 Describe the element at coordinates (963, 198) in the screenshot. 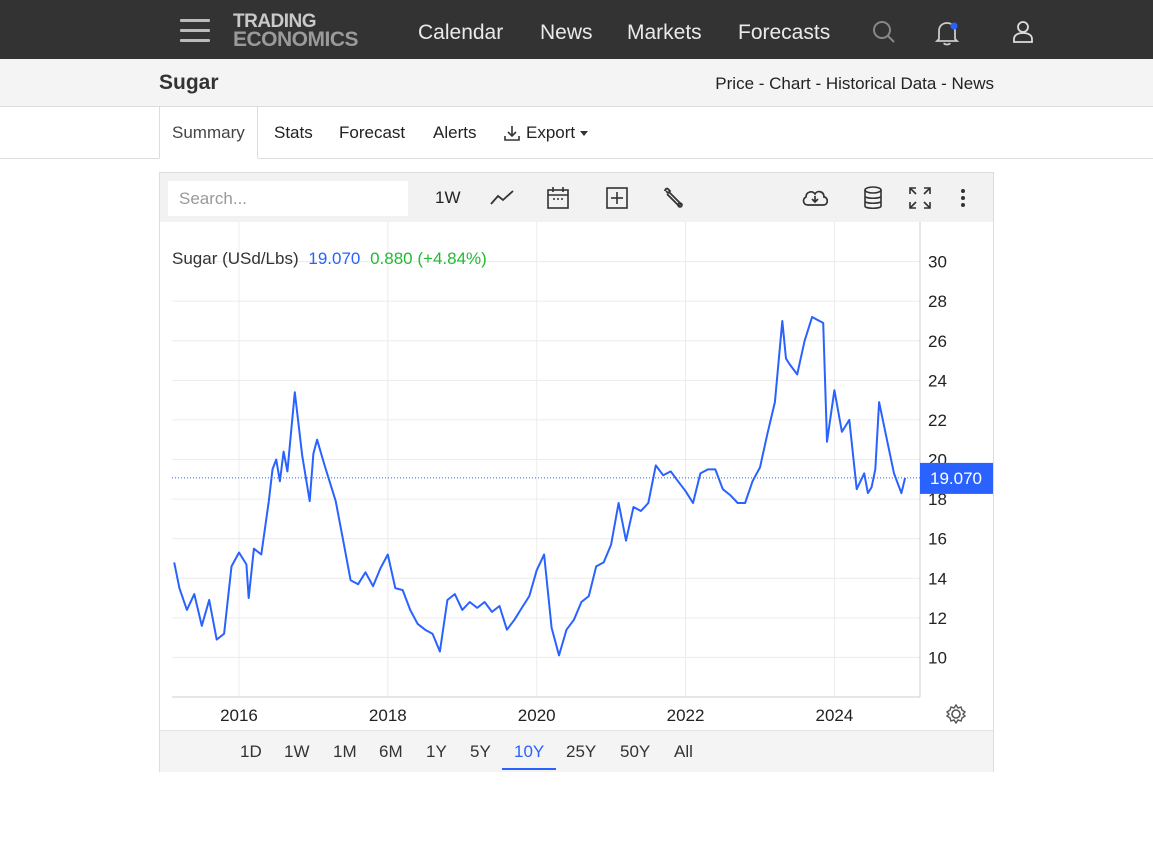

I see `more-vertical-icon` at that location.